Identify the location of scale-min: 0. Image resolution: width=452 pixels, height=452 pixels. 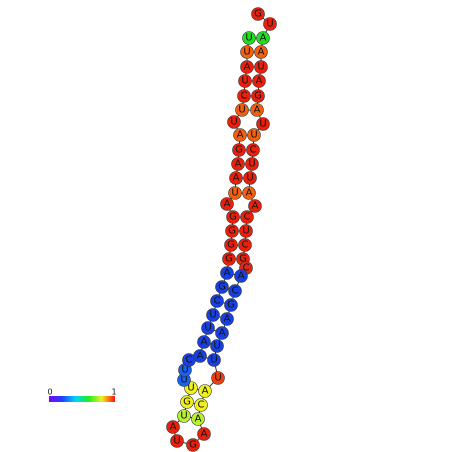
(49, 392).